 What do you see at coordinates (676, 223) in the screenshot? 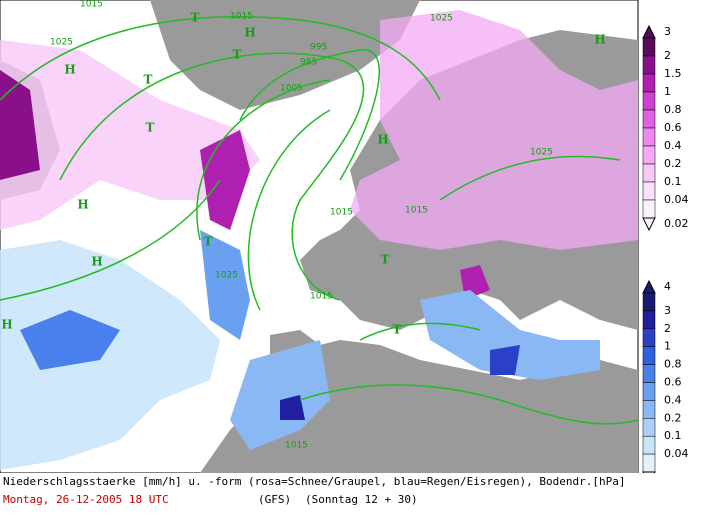
I see `legend-label: 0.02` at bounding box center [676, 223].